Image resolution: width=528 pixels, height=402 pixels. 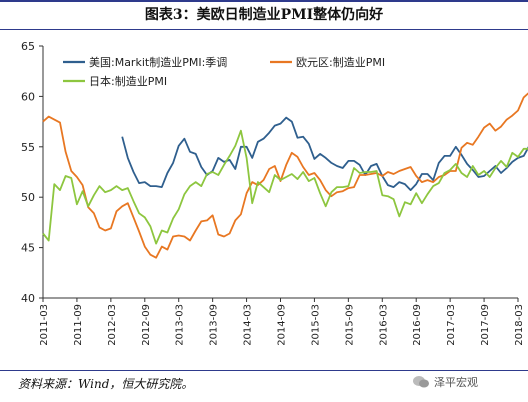 What do you see at coordinates (214, 325) in the screenshot?
I see `x-tick-label: 2013-09` at bounding box center [214, 325].